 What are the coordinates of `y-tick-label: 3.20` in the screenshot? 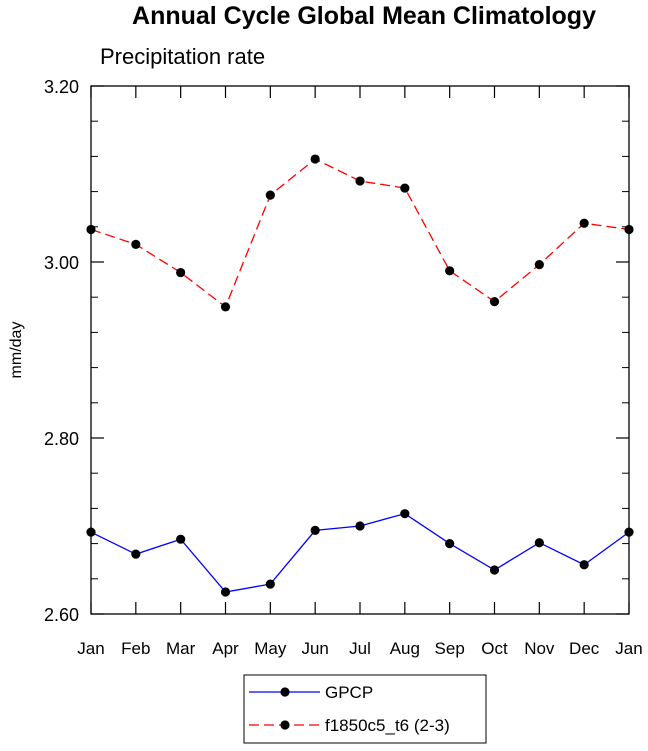 It's located at (61, 87).